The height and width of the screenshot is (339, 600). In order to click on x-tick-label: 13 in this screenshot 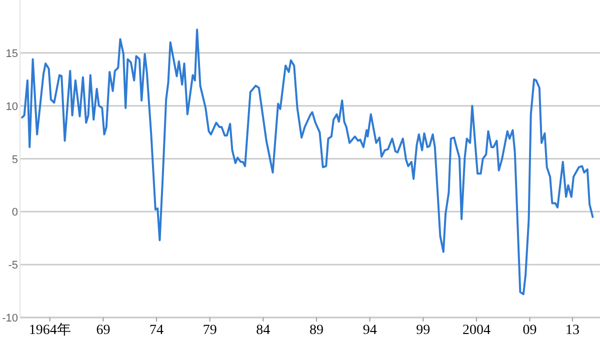, I will do `click(572, 330)`.